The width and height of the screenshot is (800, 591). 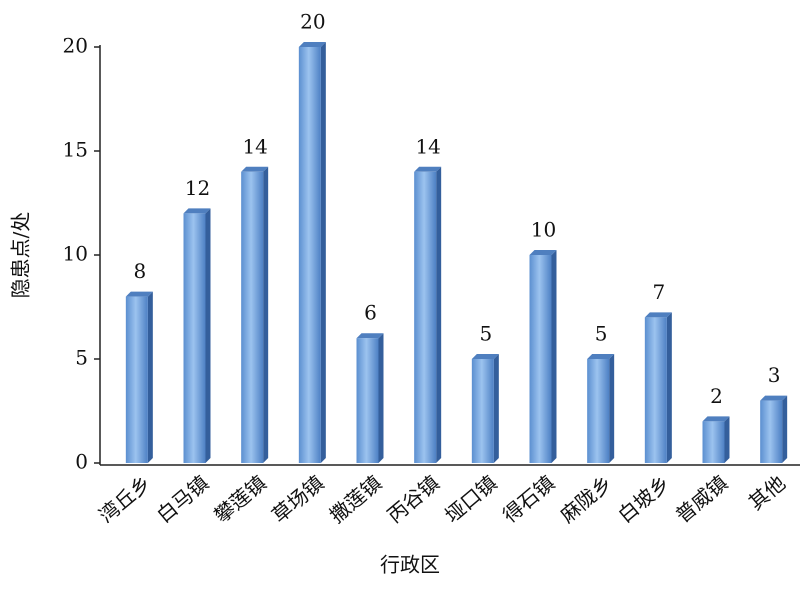 I want to click on x-tick-label: 垭口镇, so click(x=470, y=499).